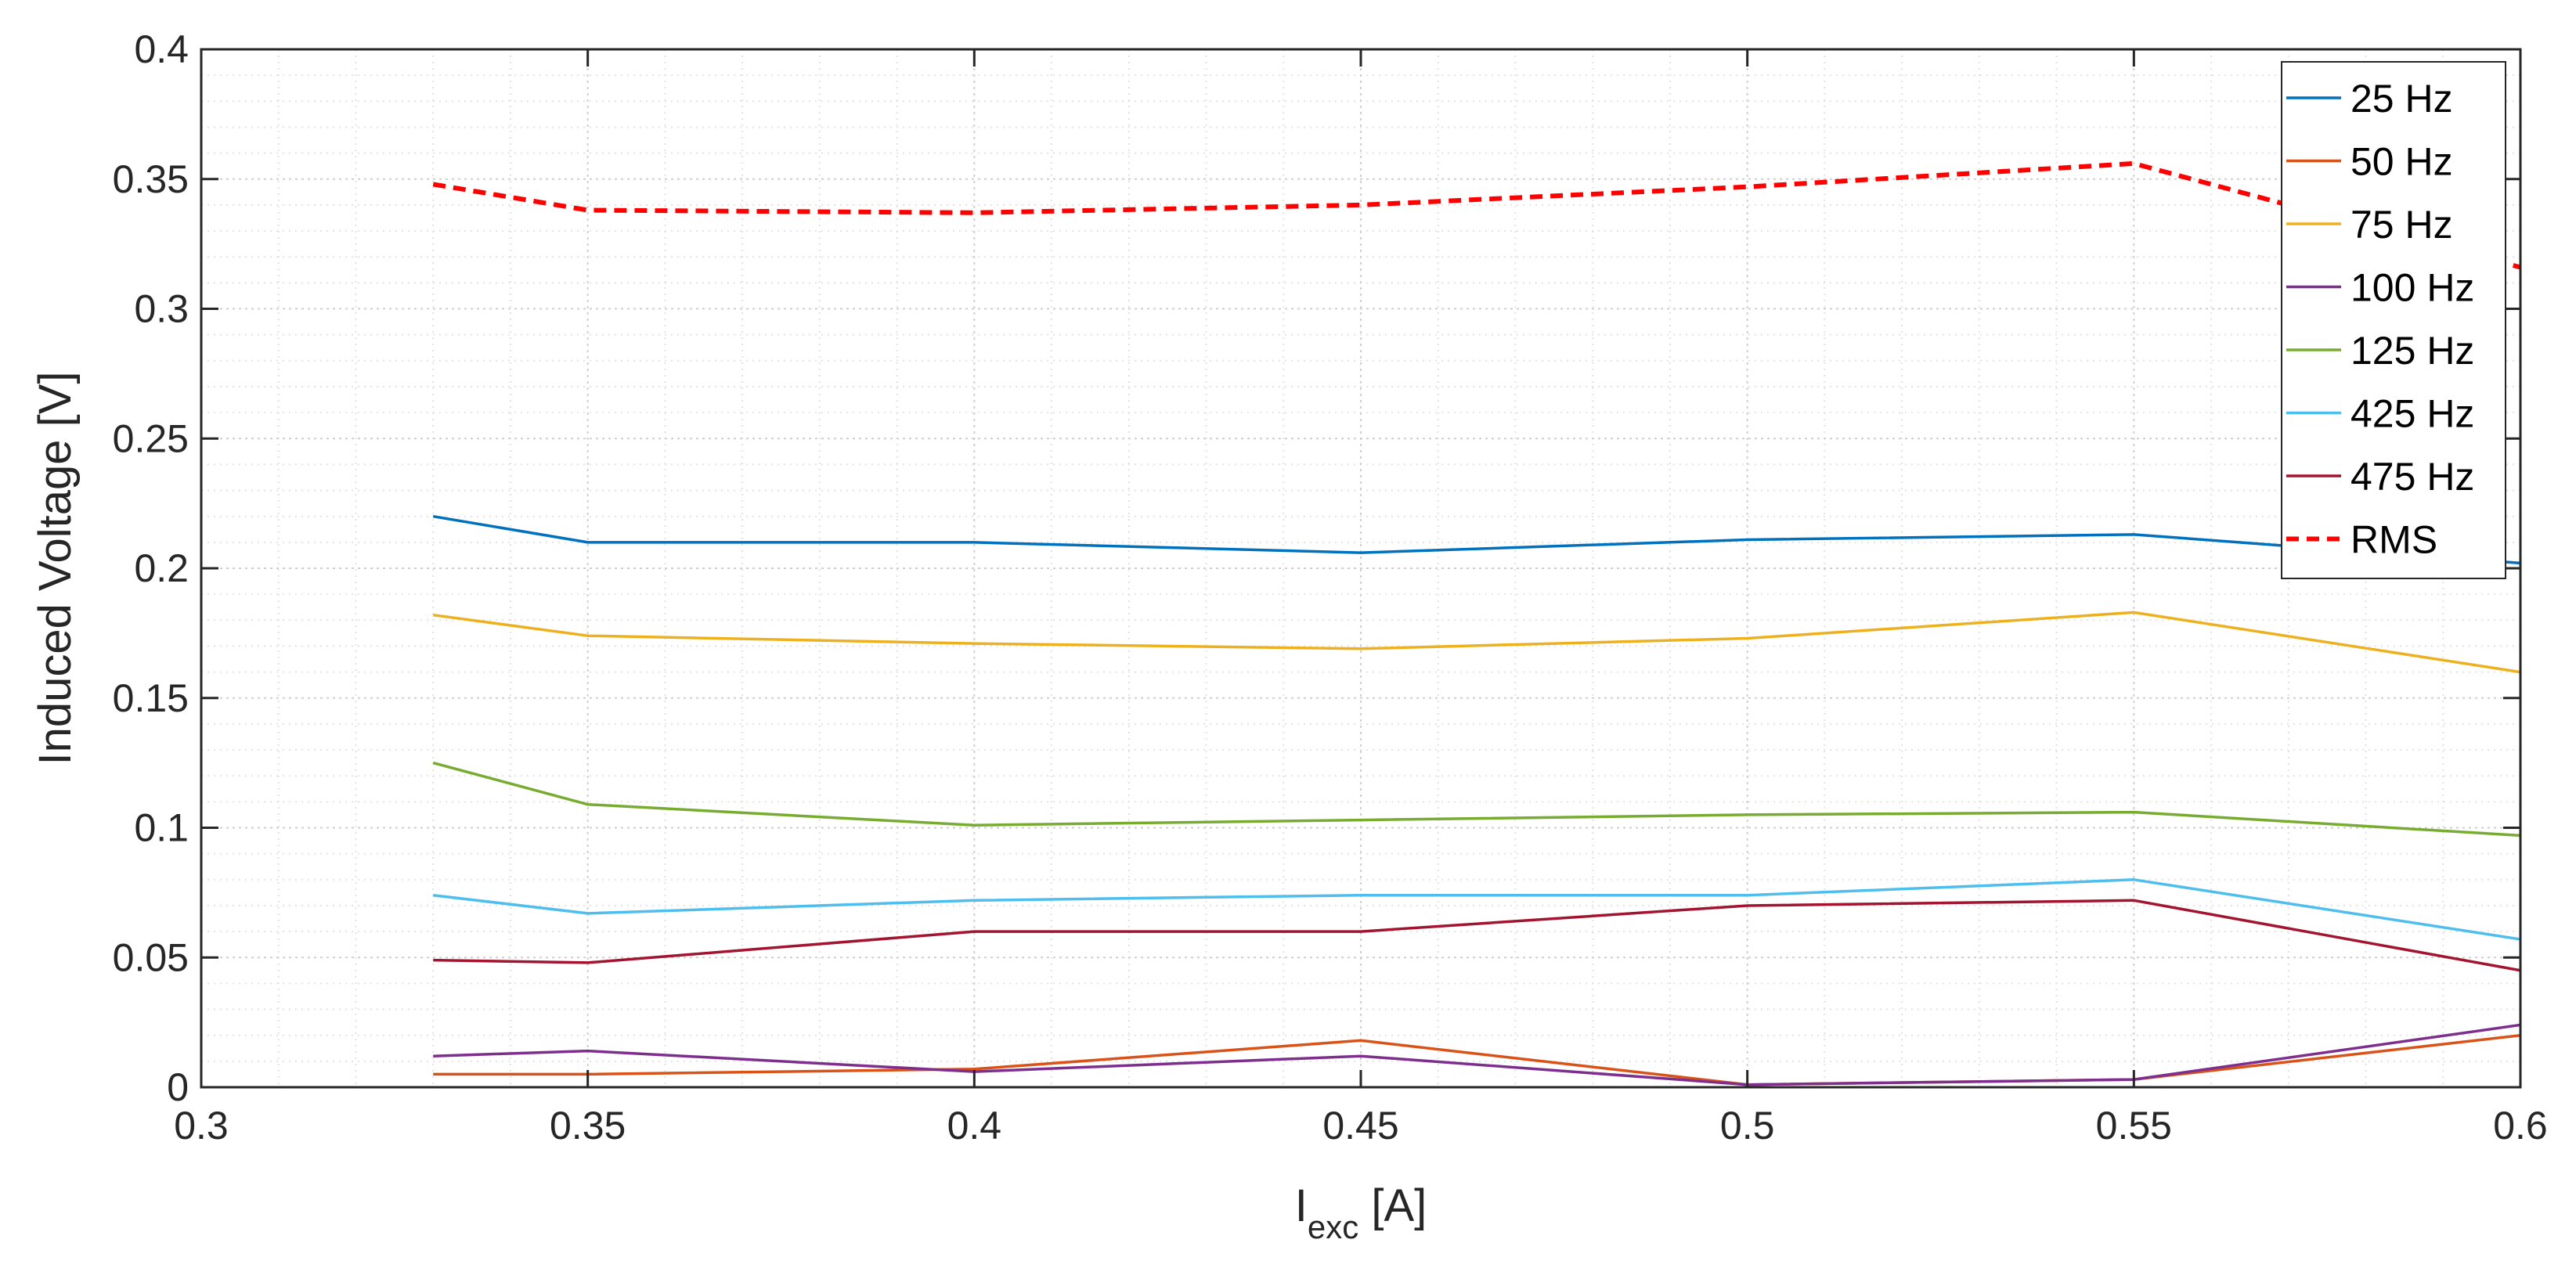 Image resolution: width=2576 pixels, height=1279 pixels. Describe the element at coordinates (1476, 799) in the screenshot. I see `series-line-125-hz` at that location.